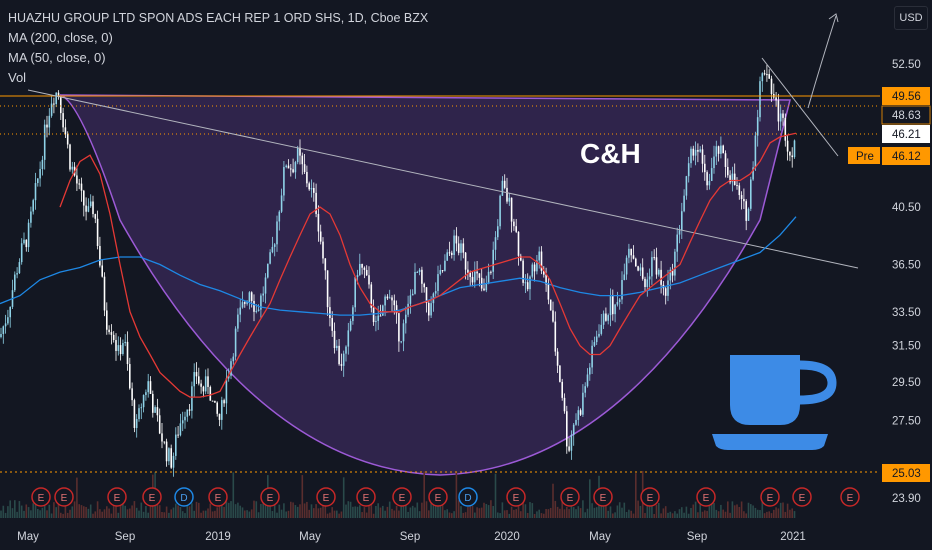 The height and width of the screenshot is (550, 932). I want to click on currency-button: USD, so click(911, 18).